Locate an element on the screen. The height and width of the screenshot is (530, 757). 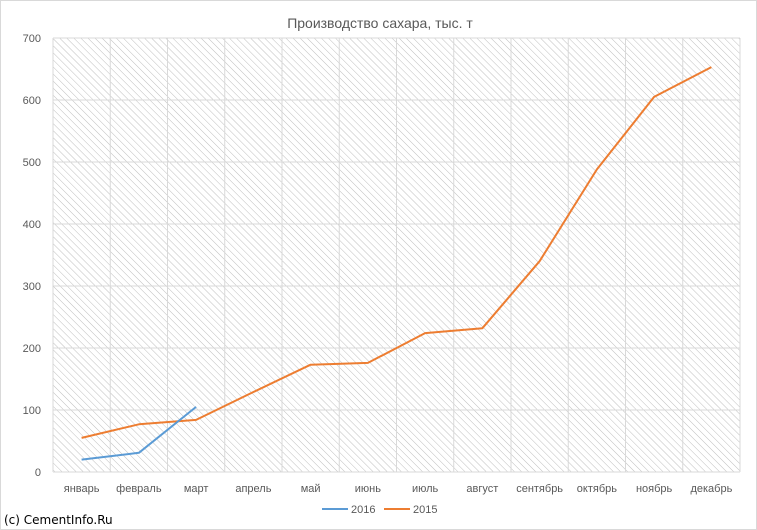
y-tick-label: 700 is located at coordinates (32, 39).